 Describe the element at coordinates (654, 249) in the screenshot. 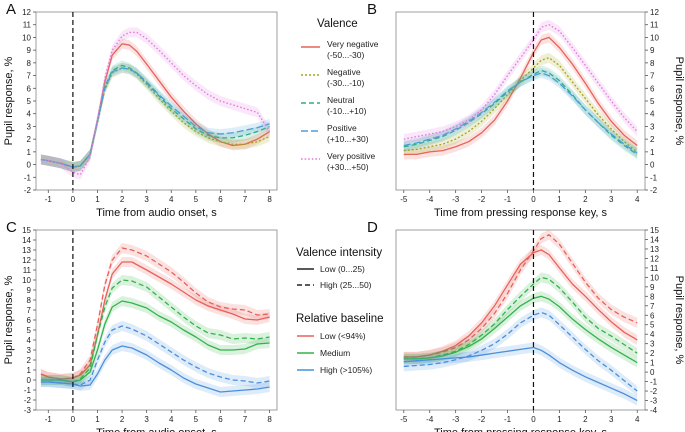

I see `y-tick-label: 13` at that location.